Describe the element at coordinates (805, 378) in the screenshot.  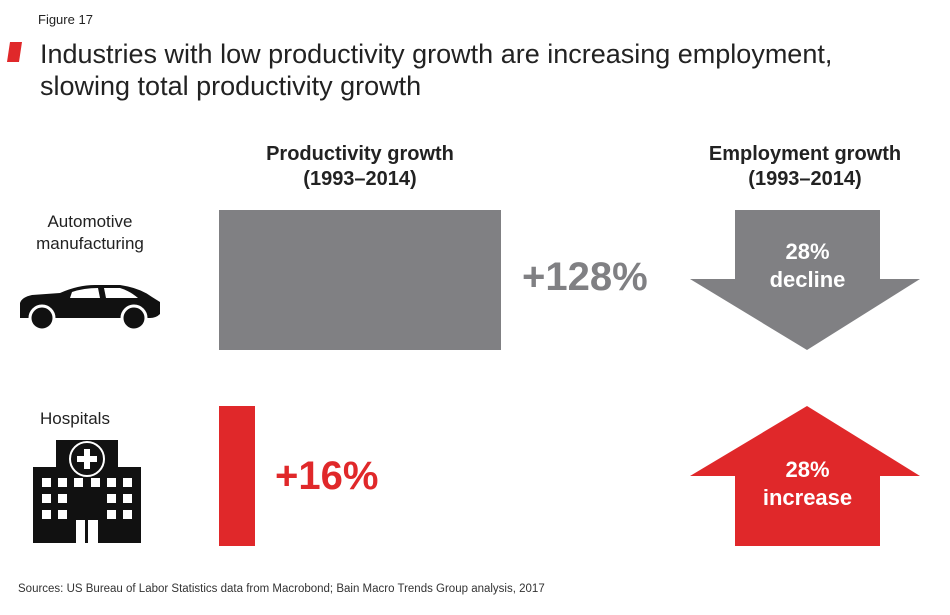
I see `employment-arrows` at that location.